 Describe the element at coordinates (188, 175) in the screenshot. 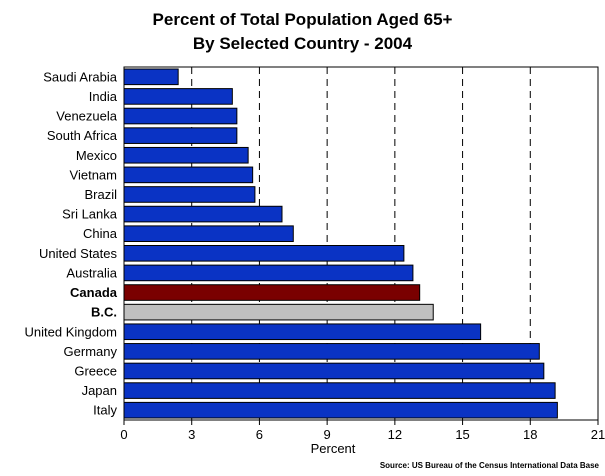

I see `bar-vietnam` at that location.